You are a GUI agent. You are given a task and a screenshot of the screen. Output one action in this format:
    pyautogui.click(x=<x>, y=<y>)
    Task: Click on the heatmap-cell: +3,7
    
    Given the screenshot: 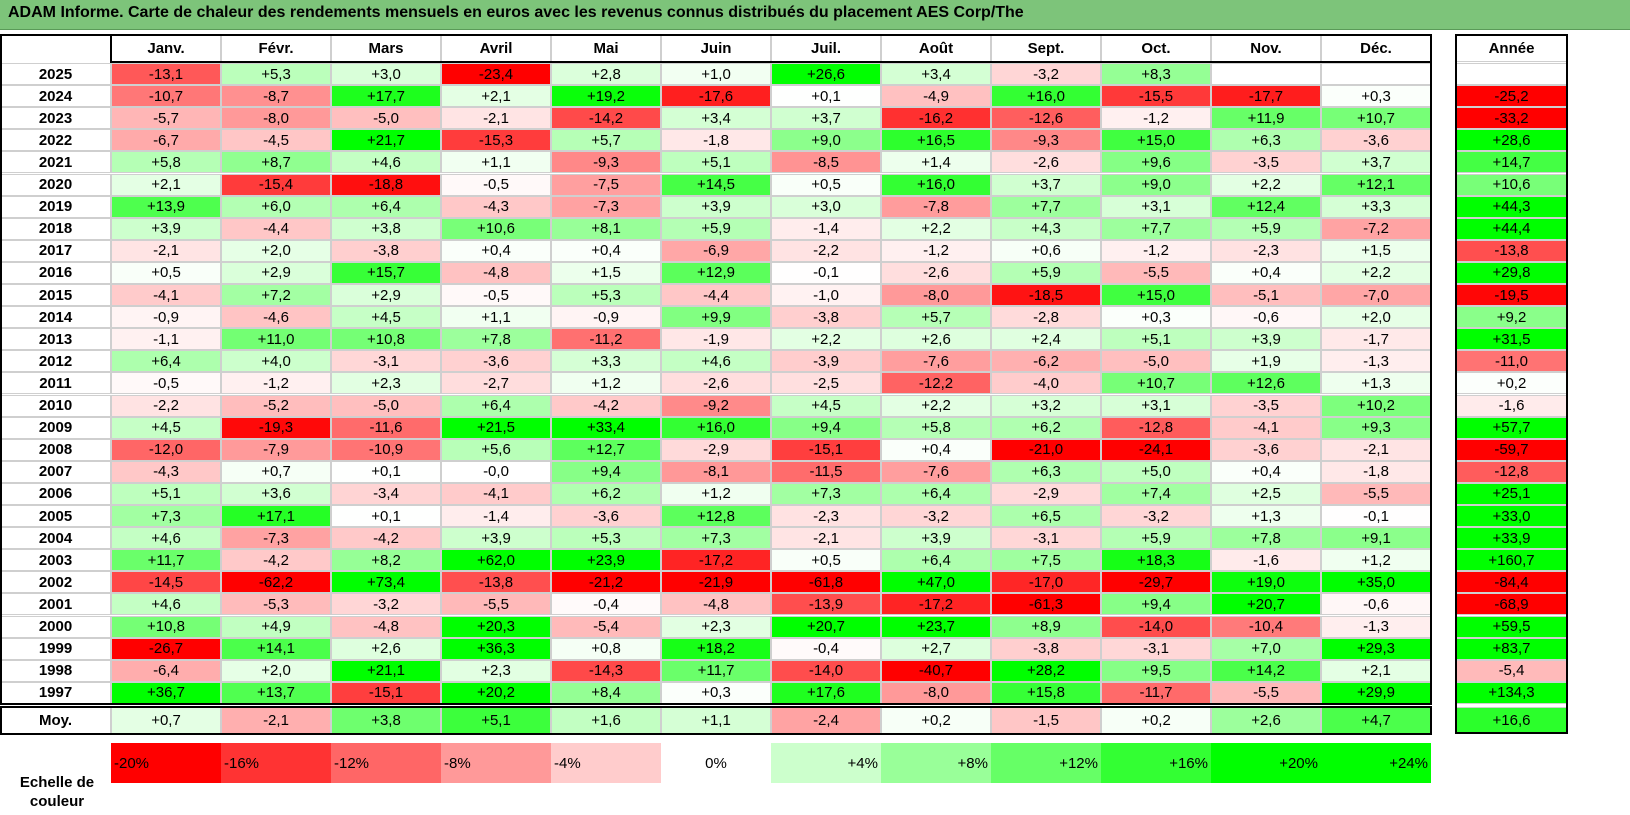 What is the action you would take?
    pyautogui.click(x=1046, y=184)
    